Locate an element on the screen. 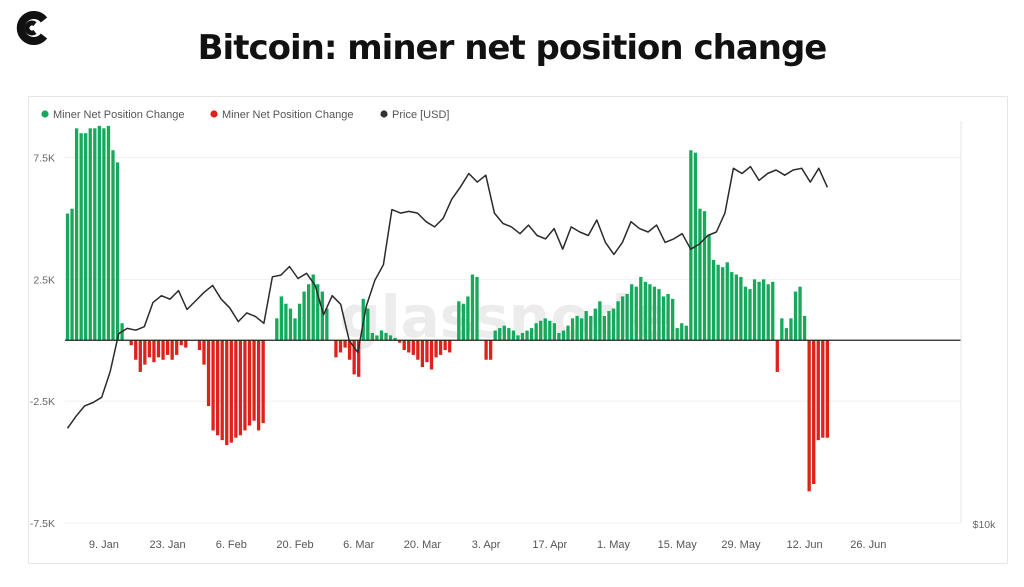 This screenshot has height=587, width=1024. y-tick-label: 2.5K is located at coordinates (44, 280).